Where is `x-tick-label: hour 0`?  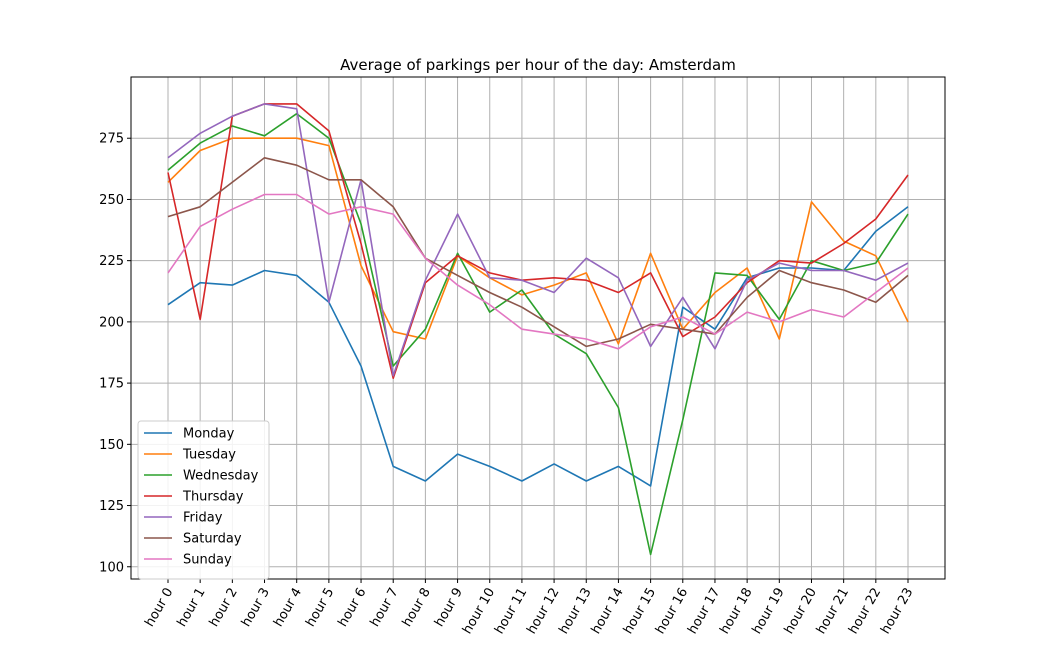
x-tick-label: hour 0 is located at coordinates (159, 608).